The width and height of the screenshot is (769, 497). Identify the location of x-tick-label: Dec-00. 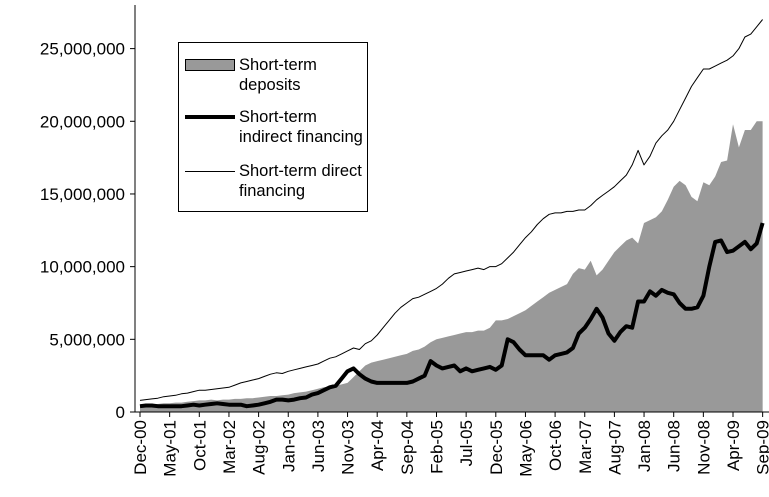
(140, 447).